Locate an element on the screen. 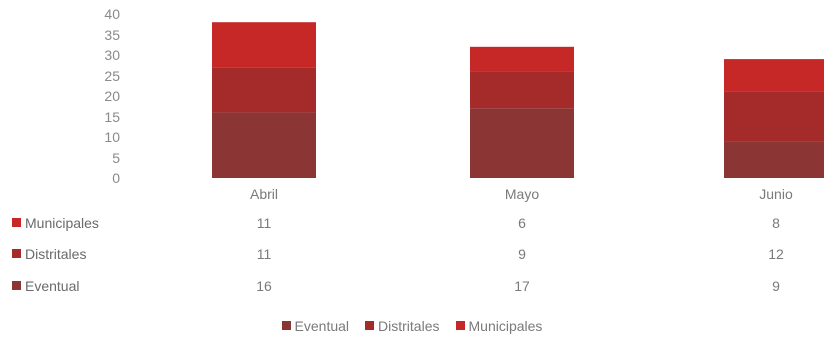 The height and width of the screenshot is (341, 824). y-tick-label: 15 is located at coordinates (112, 116).